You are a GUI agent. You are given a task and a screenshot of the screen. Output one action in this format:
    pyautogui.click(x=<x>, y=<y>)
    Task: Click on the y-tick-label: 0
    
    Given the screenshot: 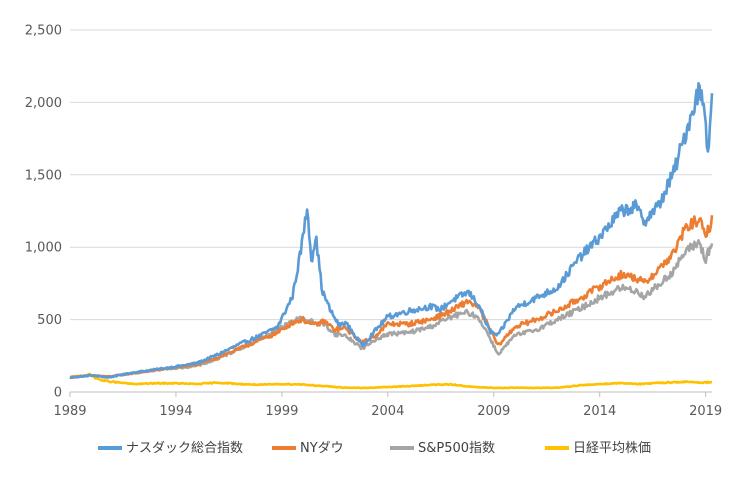 What is the action you would take?
    pyautogui.click(x=58, y=393)
    